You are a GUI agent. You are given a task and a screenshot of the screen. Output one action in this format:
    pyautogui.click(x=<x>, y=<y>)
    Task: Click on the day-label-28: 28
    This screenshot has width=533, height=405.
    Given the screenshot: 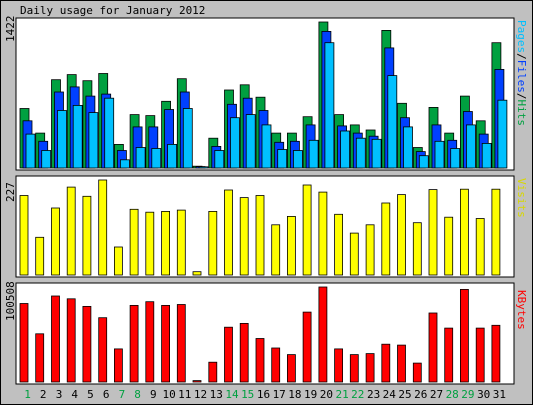 What is the action you would take?
    pyautogui.click(x=452, y=394)
    